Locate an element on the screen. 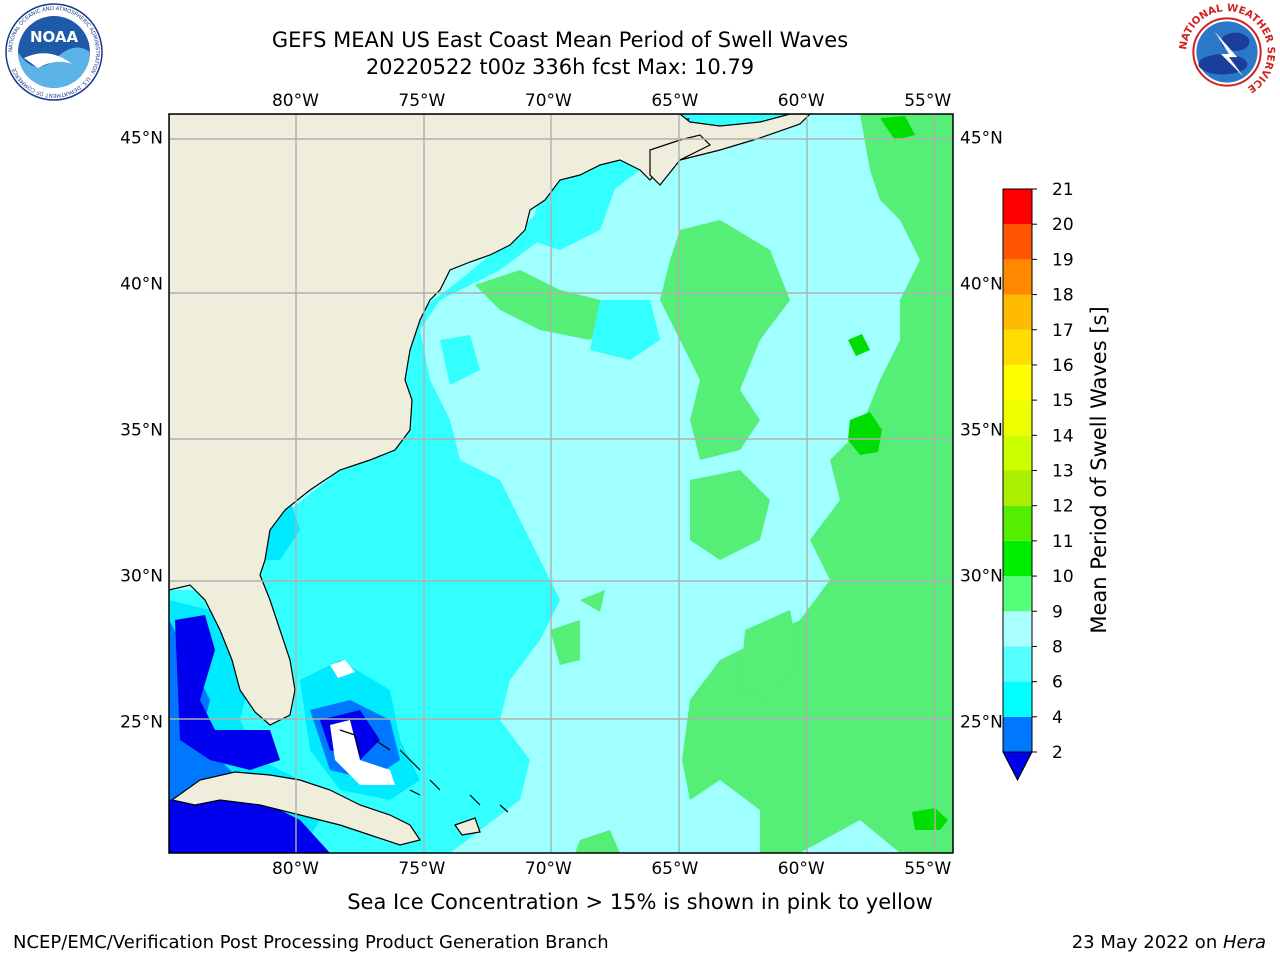 The image size is (1280, 960). lat-label-left: 35°N is located at coordinates (141, 430).